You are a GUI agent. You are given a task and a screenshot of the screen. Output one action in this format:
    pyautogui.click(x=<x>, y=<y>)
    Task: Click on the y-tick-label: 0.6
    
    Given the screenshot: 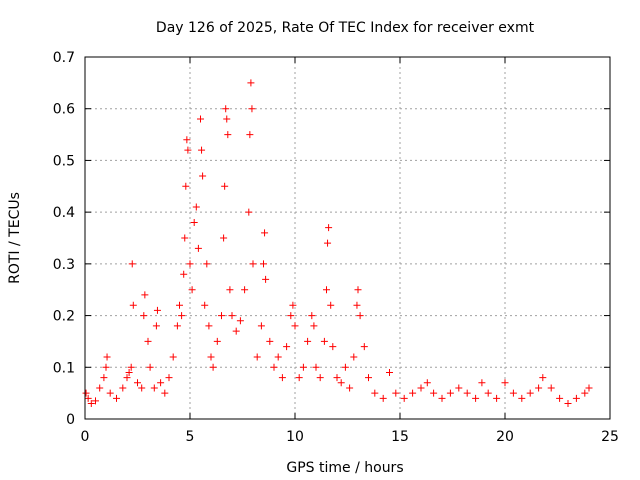 What is the action you would take?
    pyautogui.click(x=64, y=110)
    